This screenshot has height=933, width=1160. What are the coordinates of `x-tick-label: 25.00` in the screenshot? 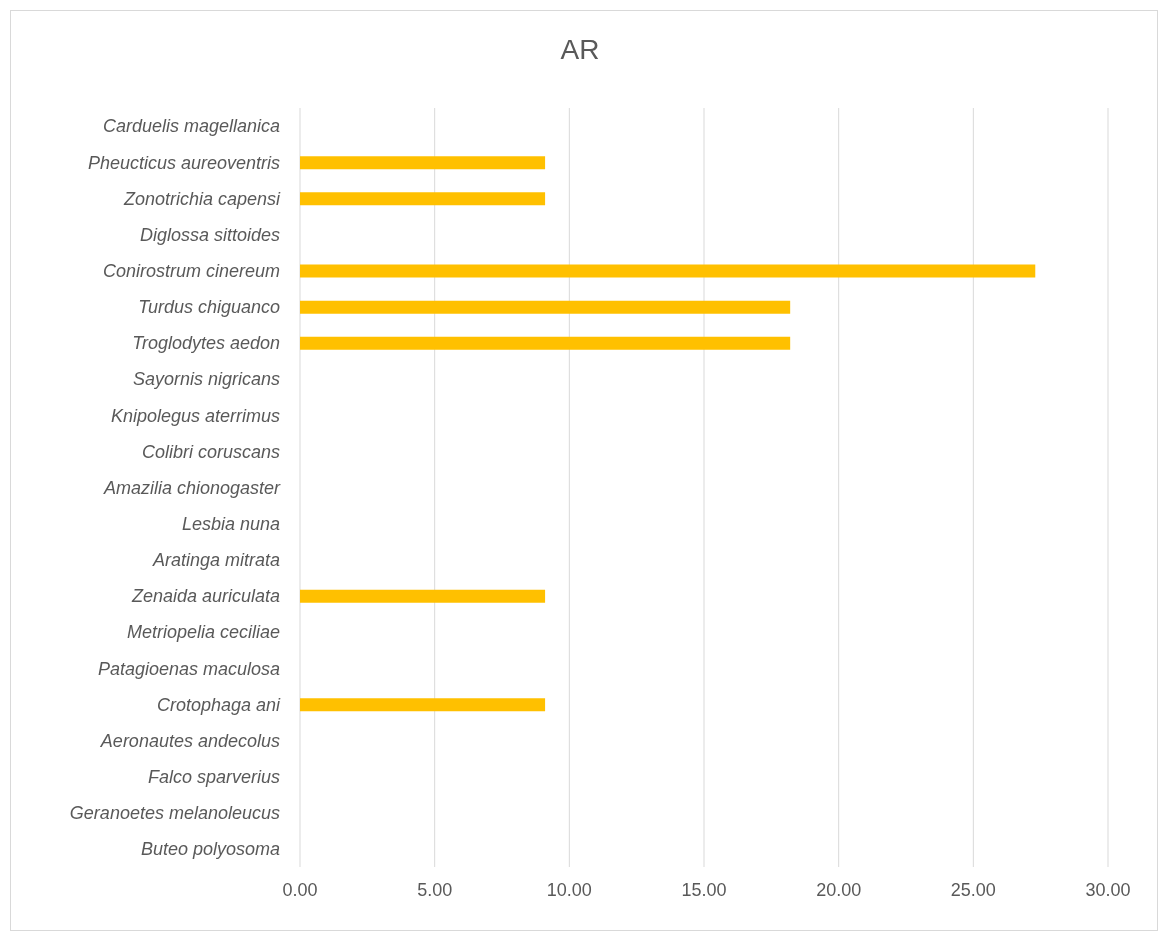 It's located at (973, 889).